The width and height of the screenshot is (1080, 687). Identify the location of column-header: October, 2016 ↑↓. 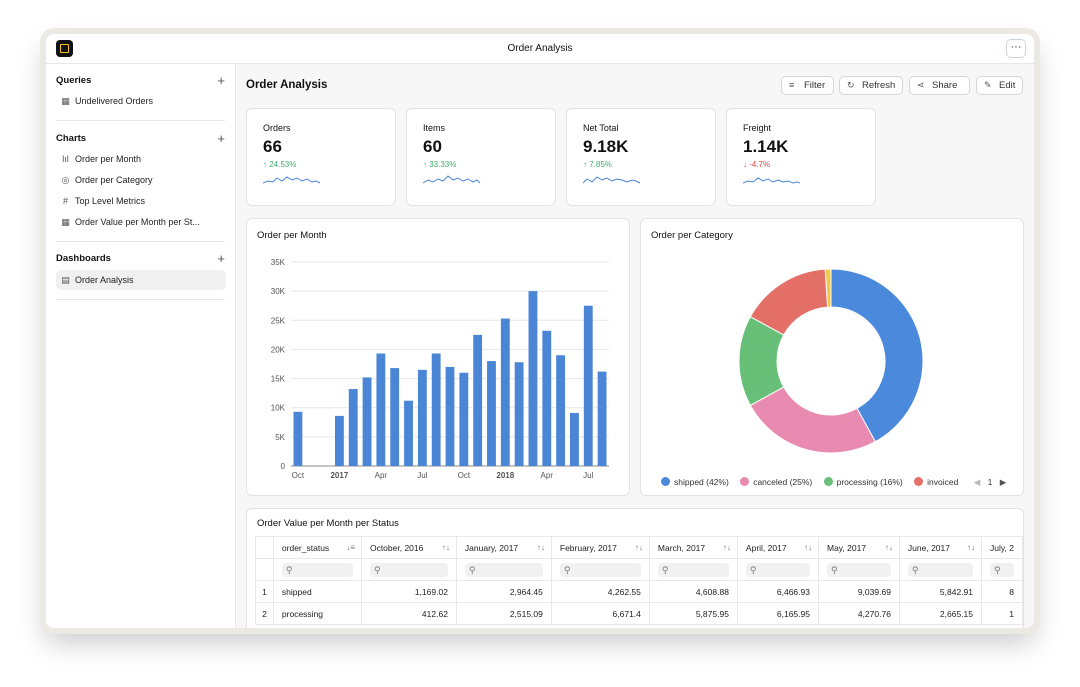
(408, 547).